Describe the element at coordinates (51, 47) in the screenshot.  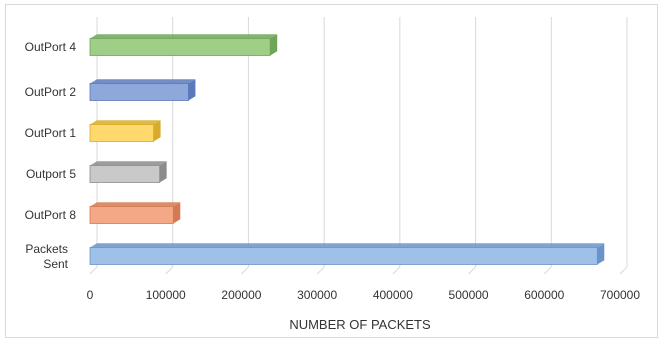
I see `category-label: OutPort 4` at that location.